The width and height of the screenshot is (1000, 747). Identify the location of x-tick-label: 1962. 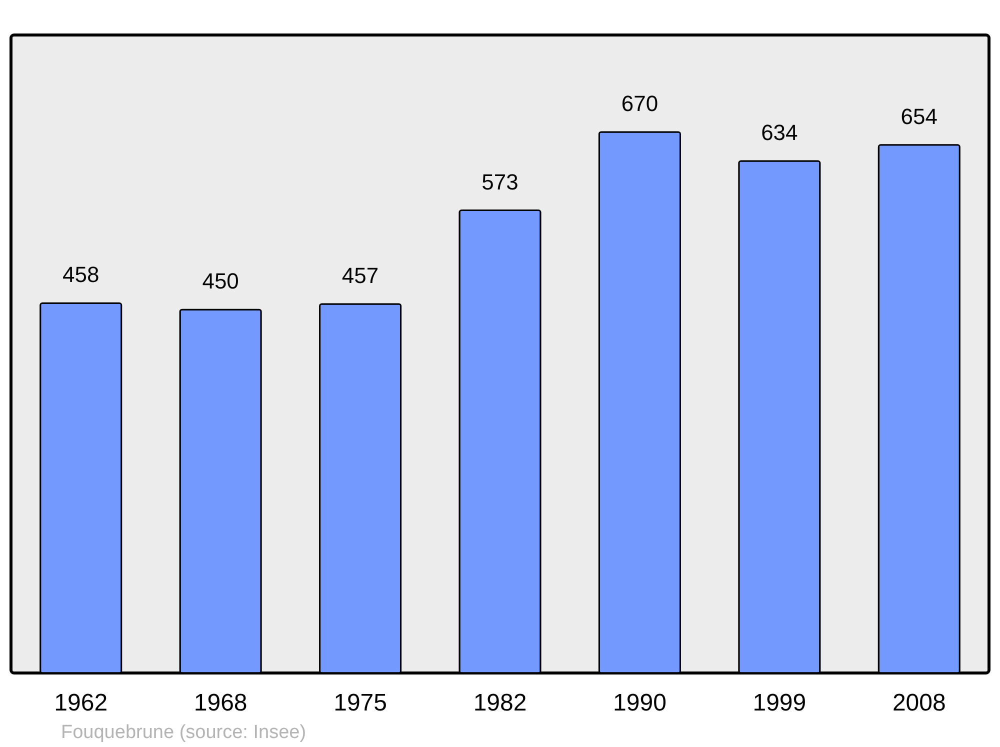
(81, 703).